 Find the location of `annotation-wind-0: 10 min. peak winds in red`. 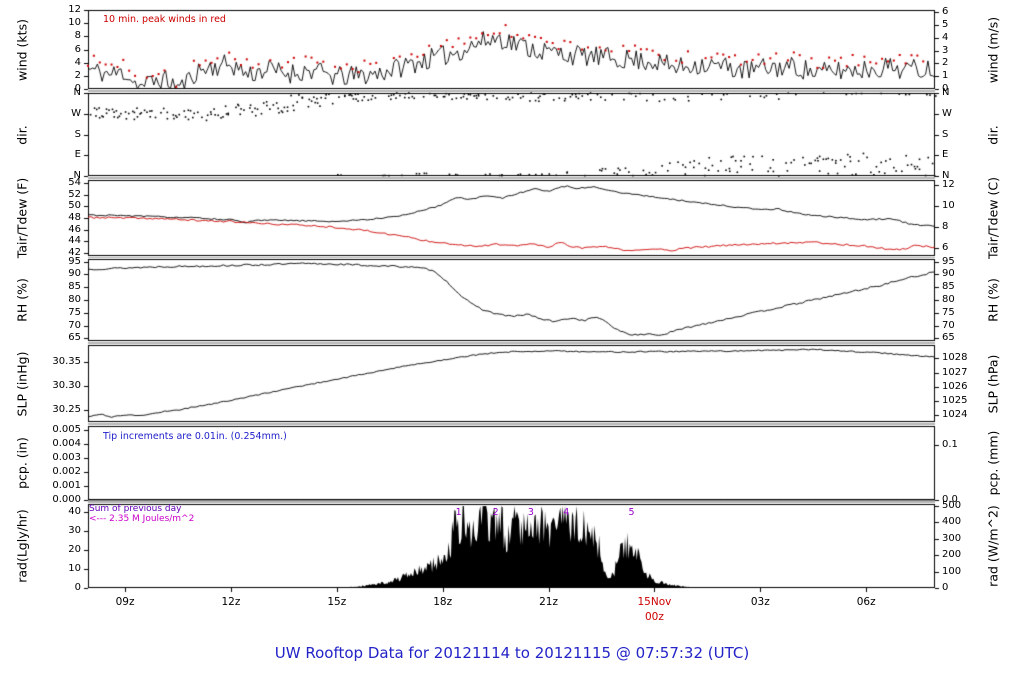

annotation-wind-0: 10 min. peak winds in red is located at coordinates (164, 19).